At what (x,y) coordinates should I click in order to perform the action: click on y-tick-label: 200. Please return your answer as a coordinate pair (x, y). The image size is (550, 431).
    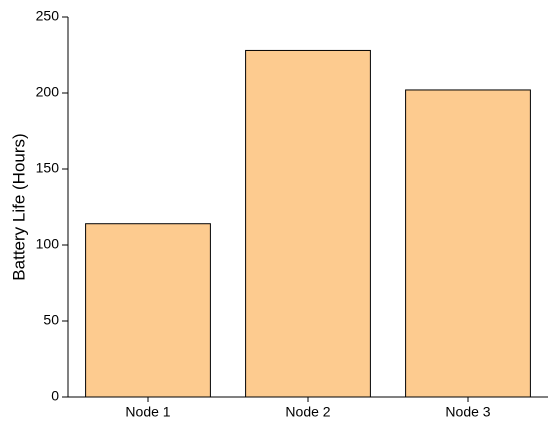
    Looking at the image, I should click on (48, 92).